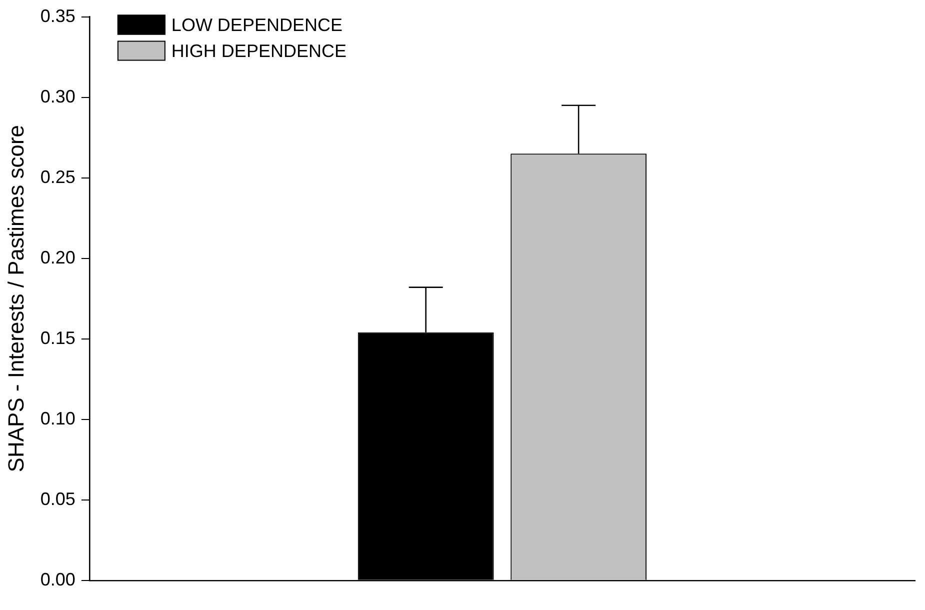 This screenshot has width=925, height=610. I want to click on y-tick-label: 0.15, so click(58, 338).